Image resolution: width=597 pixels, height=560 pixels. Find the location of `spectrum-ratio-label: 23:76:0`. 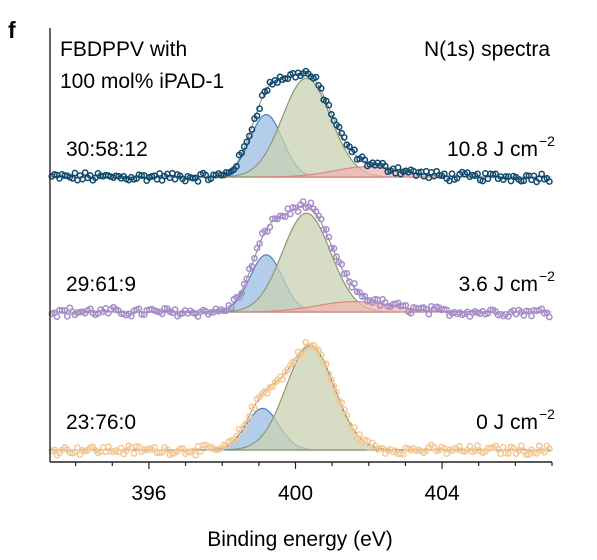

spectrum-ratio-label: 23:76:0 is located at coordinates (101, 422).